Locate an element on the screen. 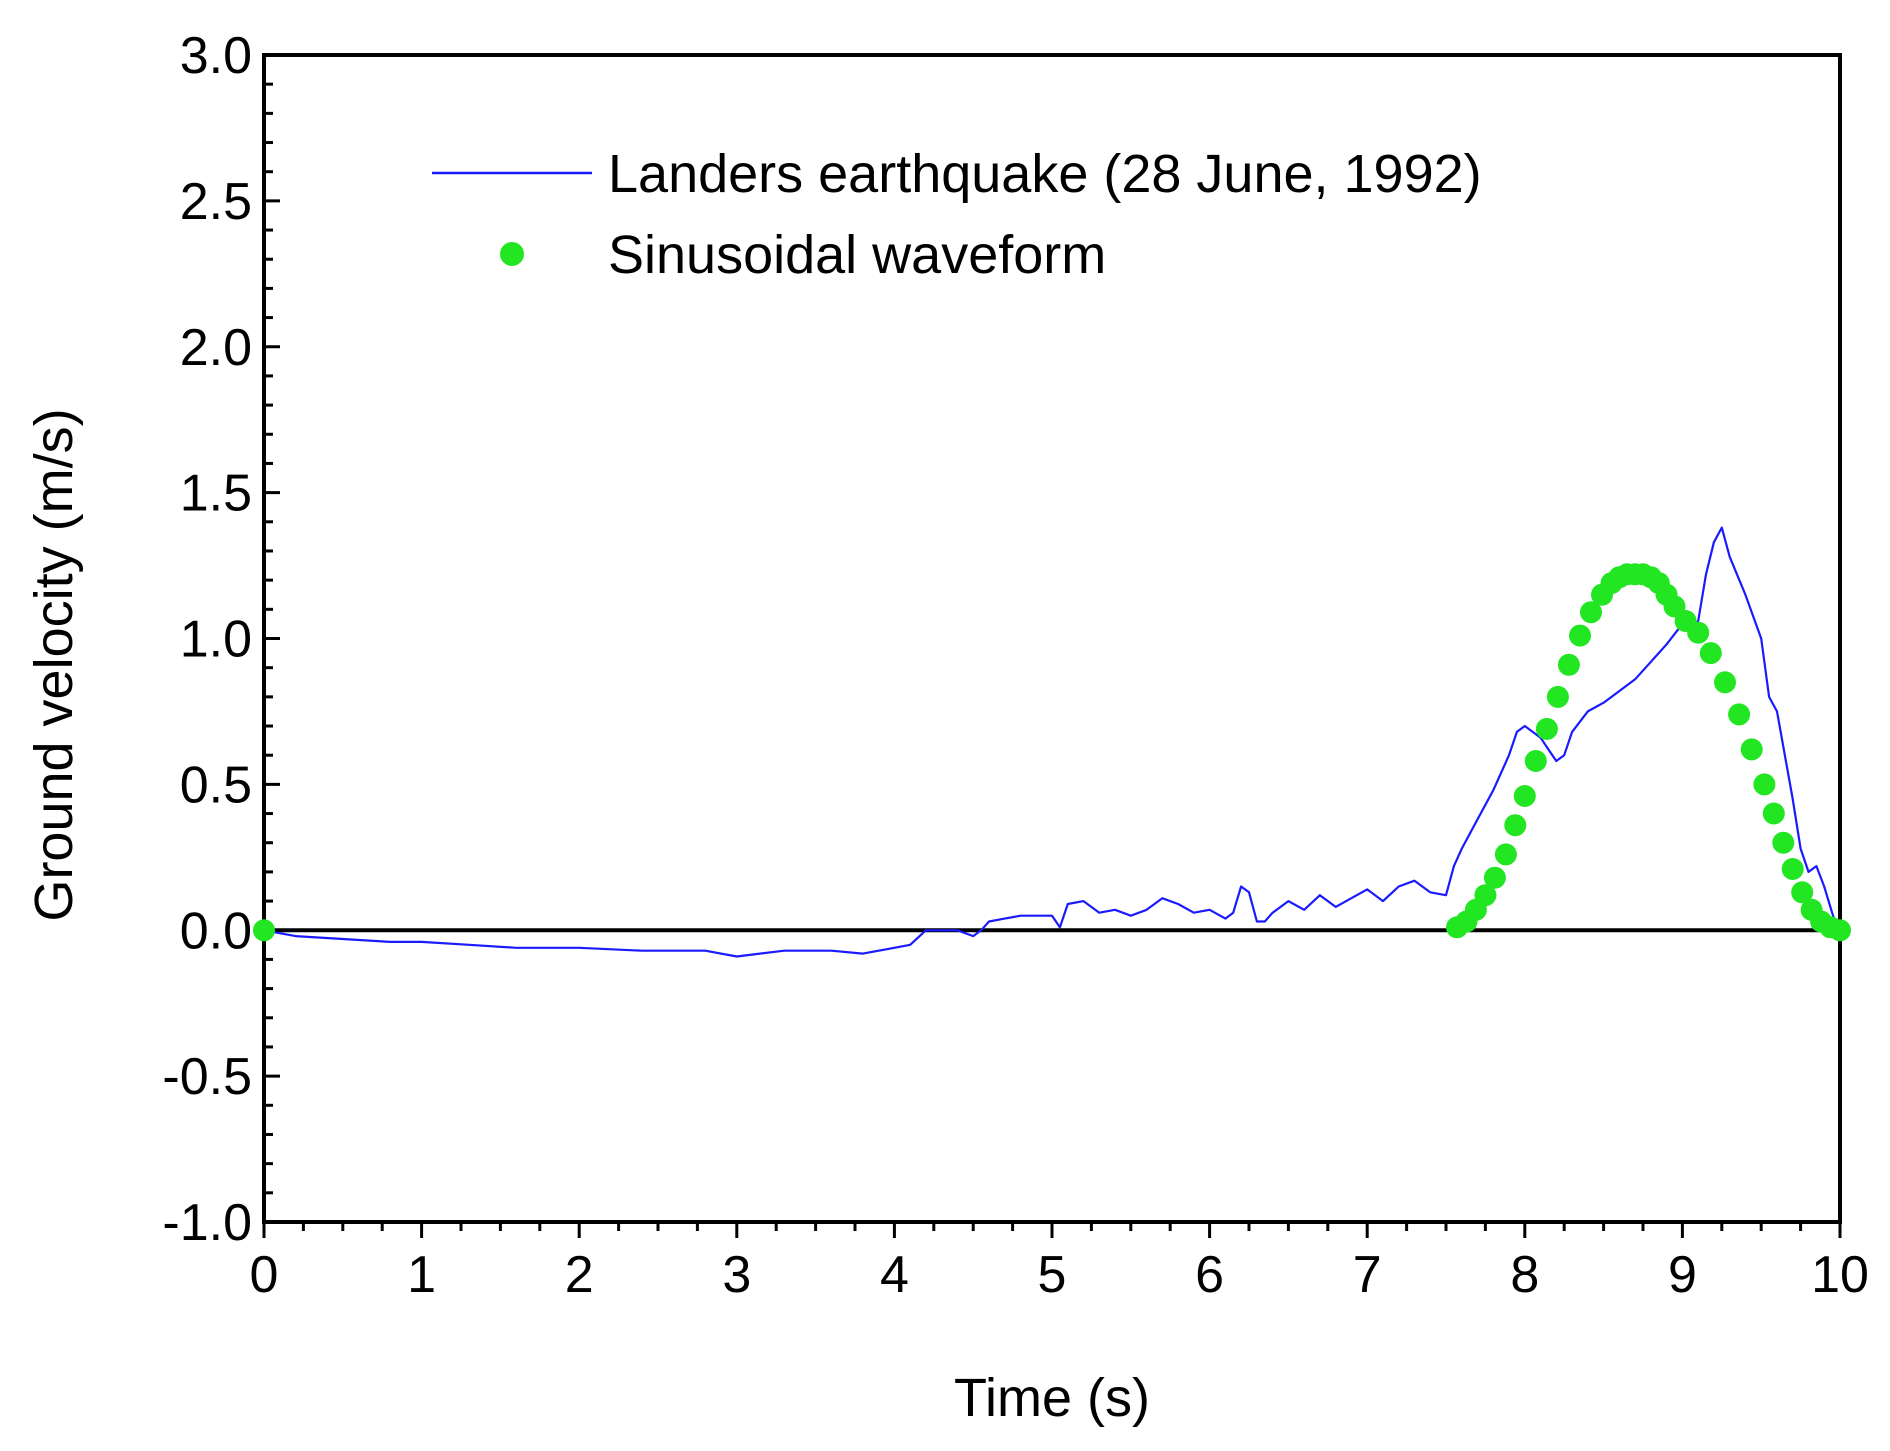 This screenshot has height=1451, width=1890. y-tick-label: 0.0 is located at coordinates (216, 931).